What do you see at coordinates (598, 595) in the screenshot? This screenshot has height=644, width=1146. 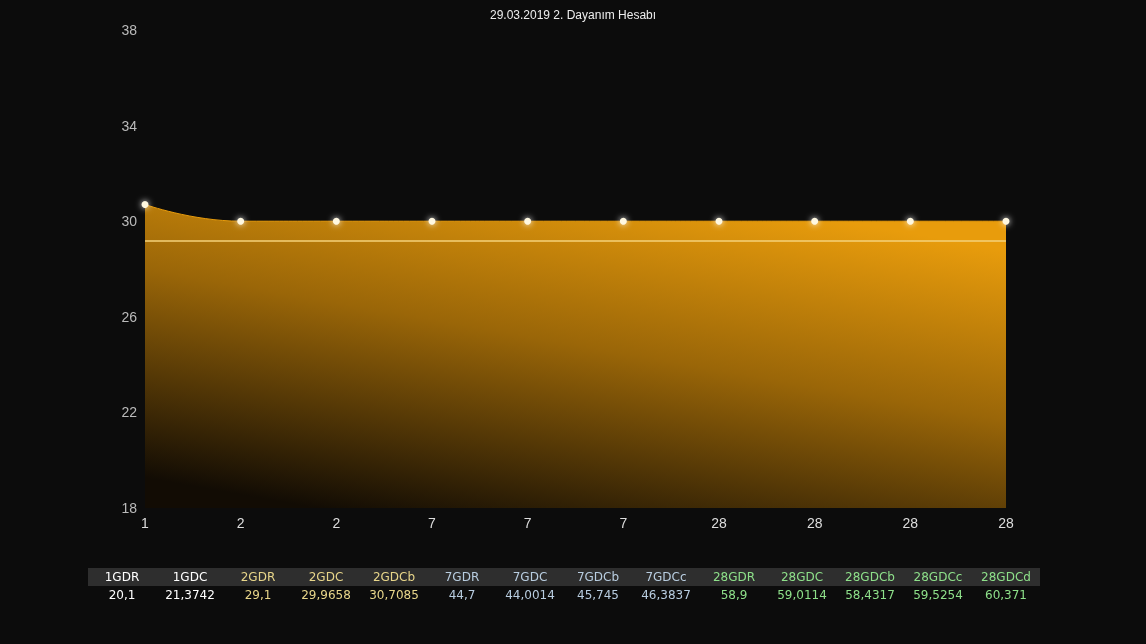 I see `text: 45,745` at bounding box center [598, 595].